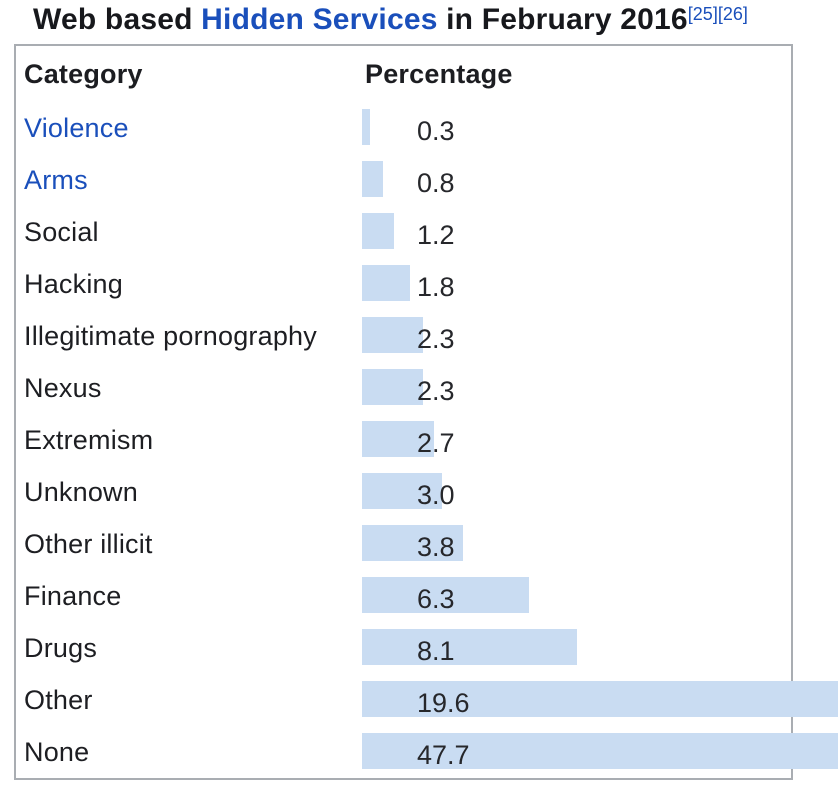 This screenshot has width=838, height=788. I want to click on percentage-cell: 8.1, so click(576, 648).